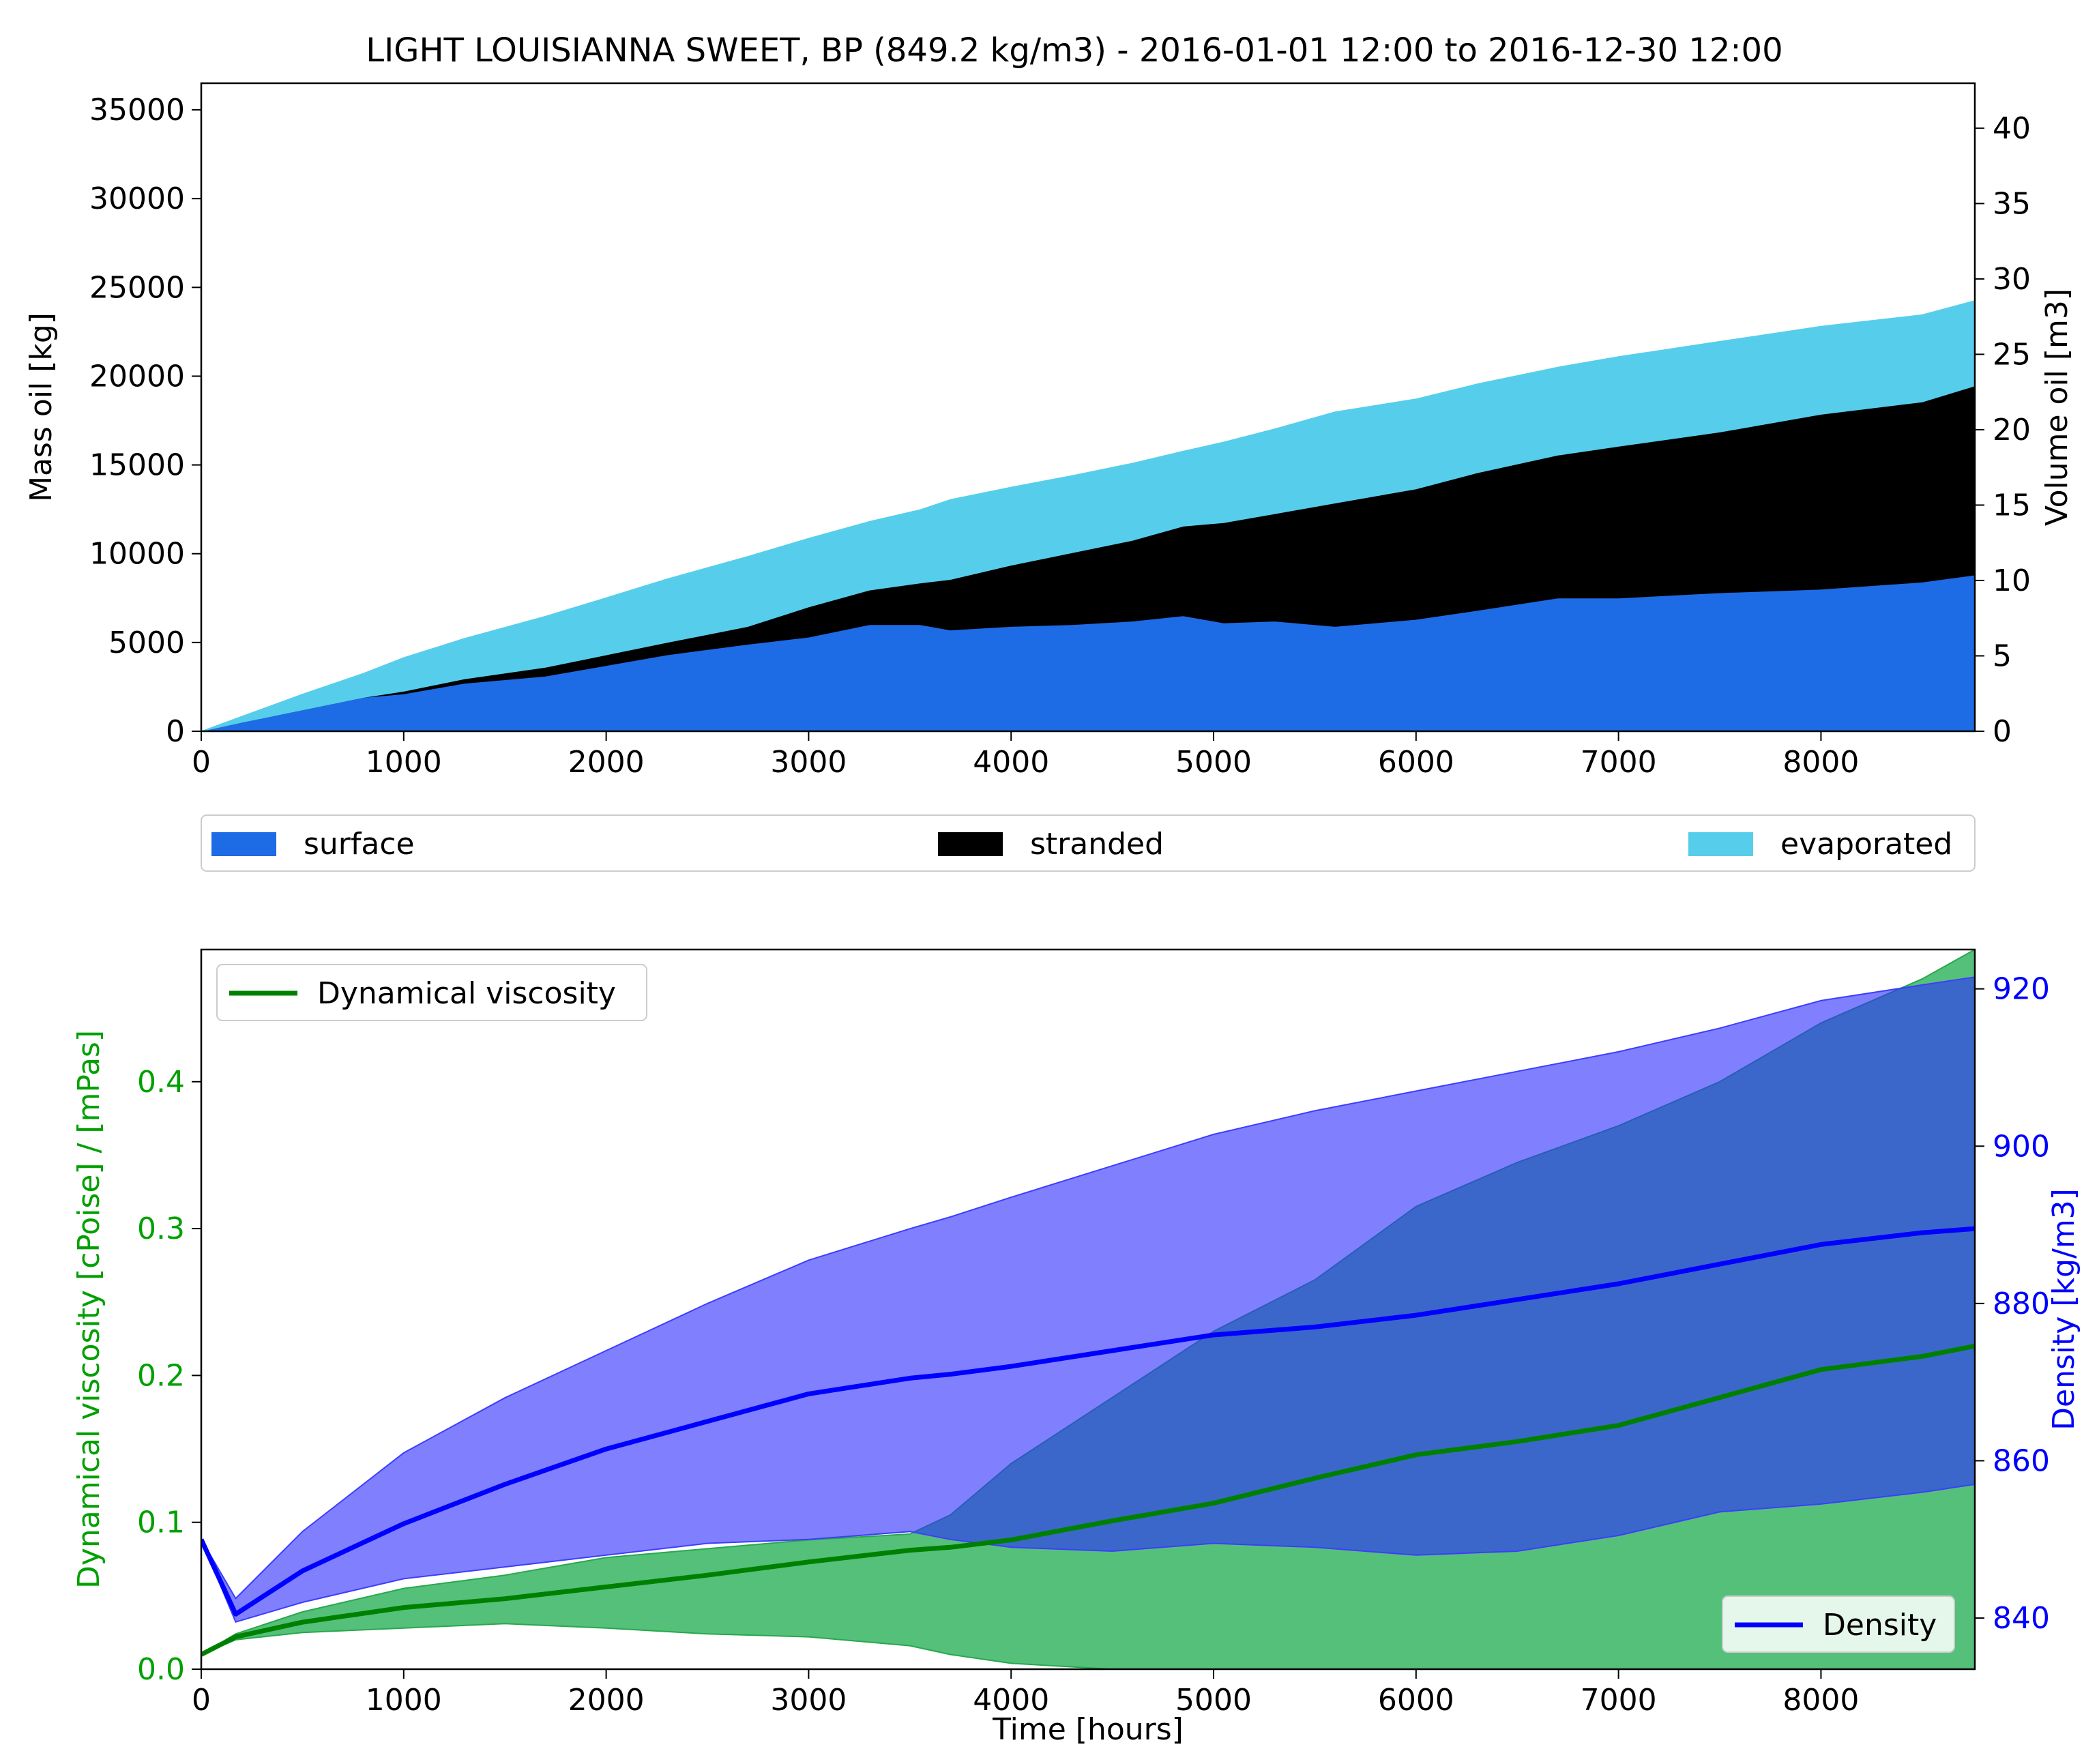  Describe the element at coordinates (2012, 580) in the screenshot. I see `right-tick-label: 10` at that location.